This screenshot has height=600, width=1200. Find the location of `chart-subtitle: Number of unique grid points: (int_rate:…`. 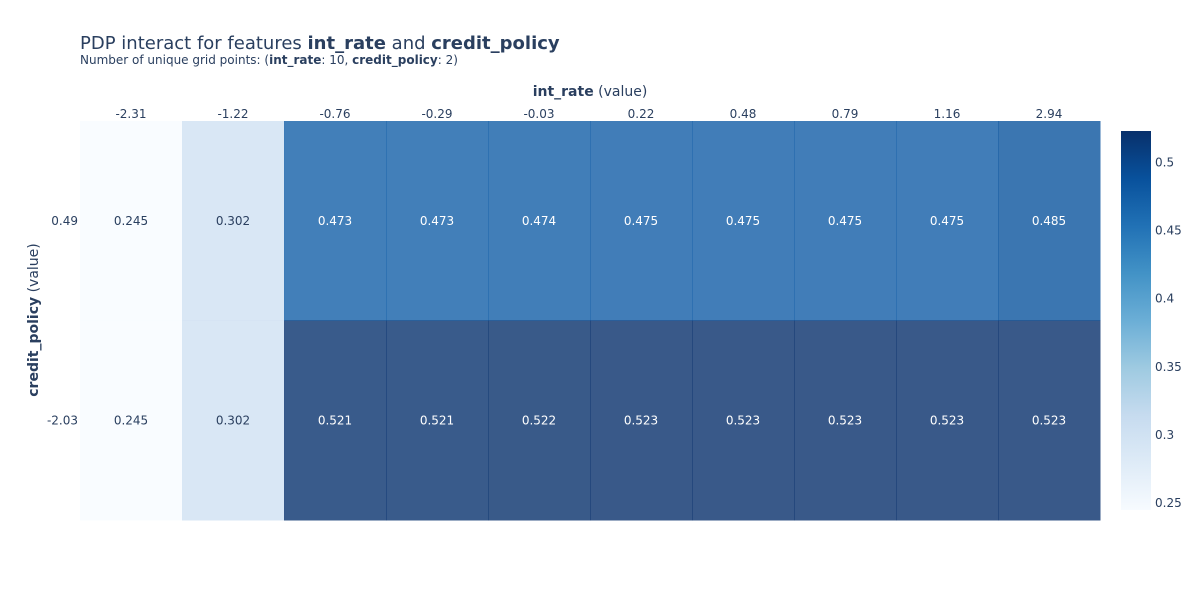

chart-subtitle: Number of unique grid points: (int_rate:… is located at coordinates (269, 60).